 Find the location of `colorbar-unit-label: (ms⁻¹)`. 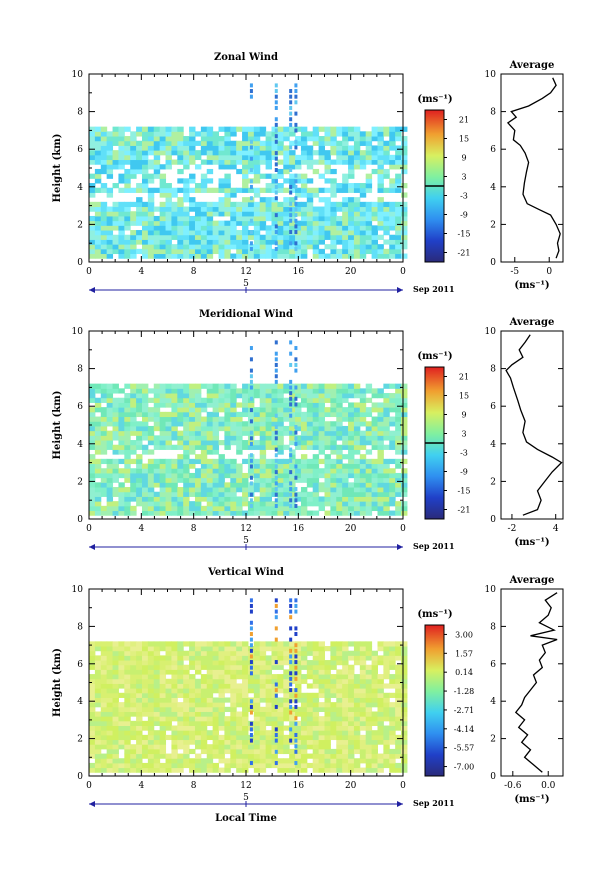

colorbar-unit-label: (ms⁻¹) is located at coordinates (434, 99).